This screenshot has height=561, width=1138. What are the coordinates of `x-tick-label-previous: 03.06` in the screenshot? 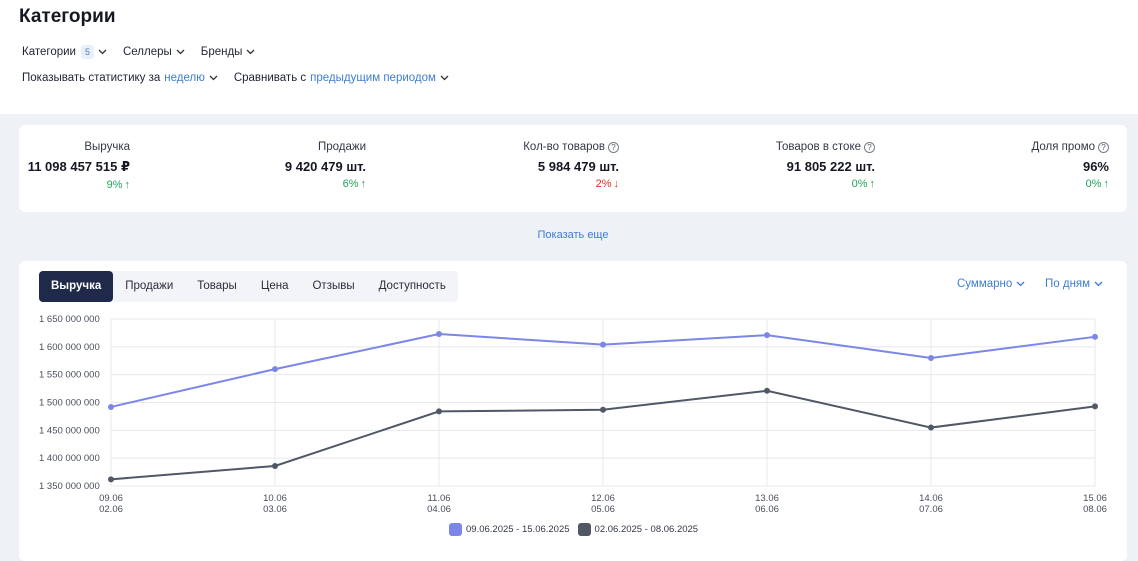 It's located at (275, 509).